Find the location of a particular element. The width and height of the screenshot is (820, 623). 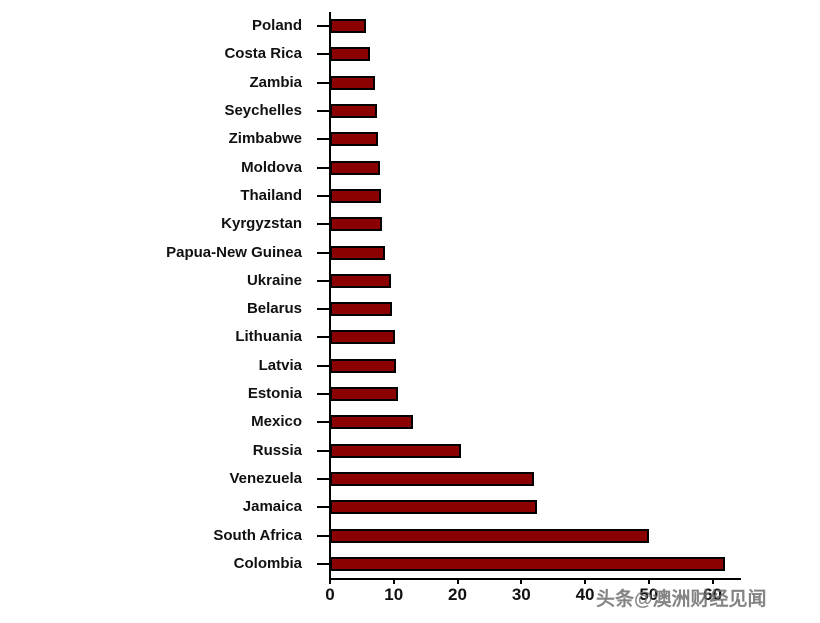

x-tick-label: 50 is located at coordinates (649, 594).